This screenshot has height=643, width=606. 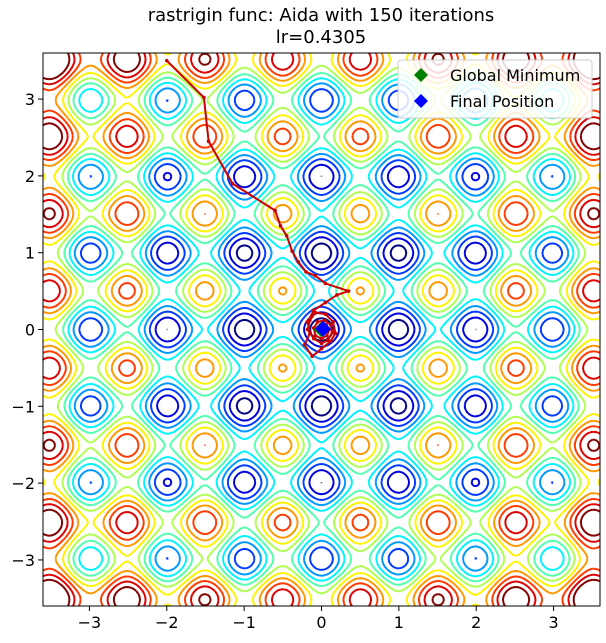 What do you see at coordinates (476, 622) in the screenshot?
I see `x-tick-label: 2` at bounding box center [476, 622].